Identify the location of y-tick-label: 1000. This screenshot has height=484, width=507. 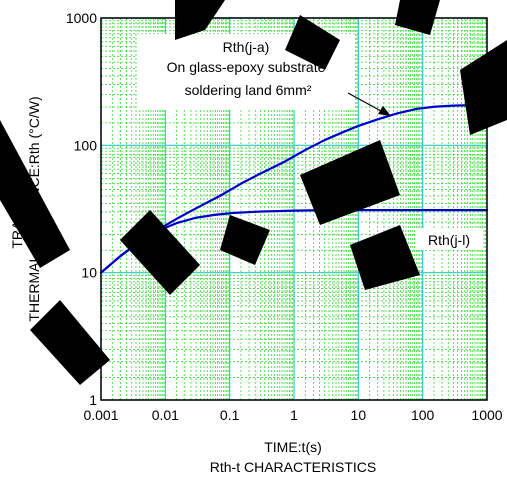
(81, 18).